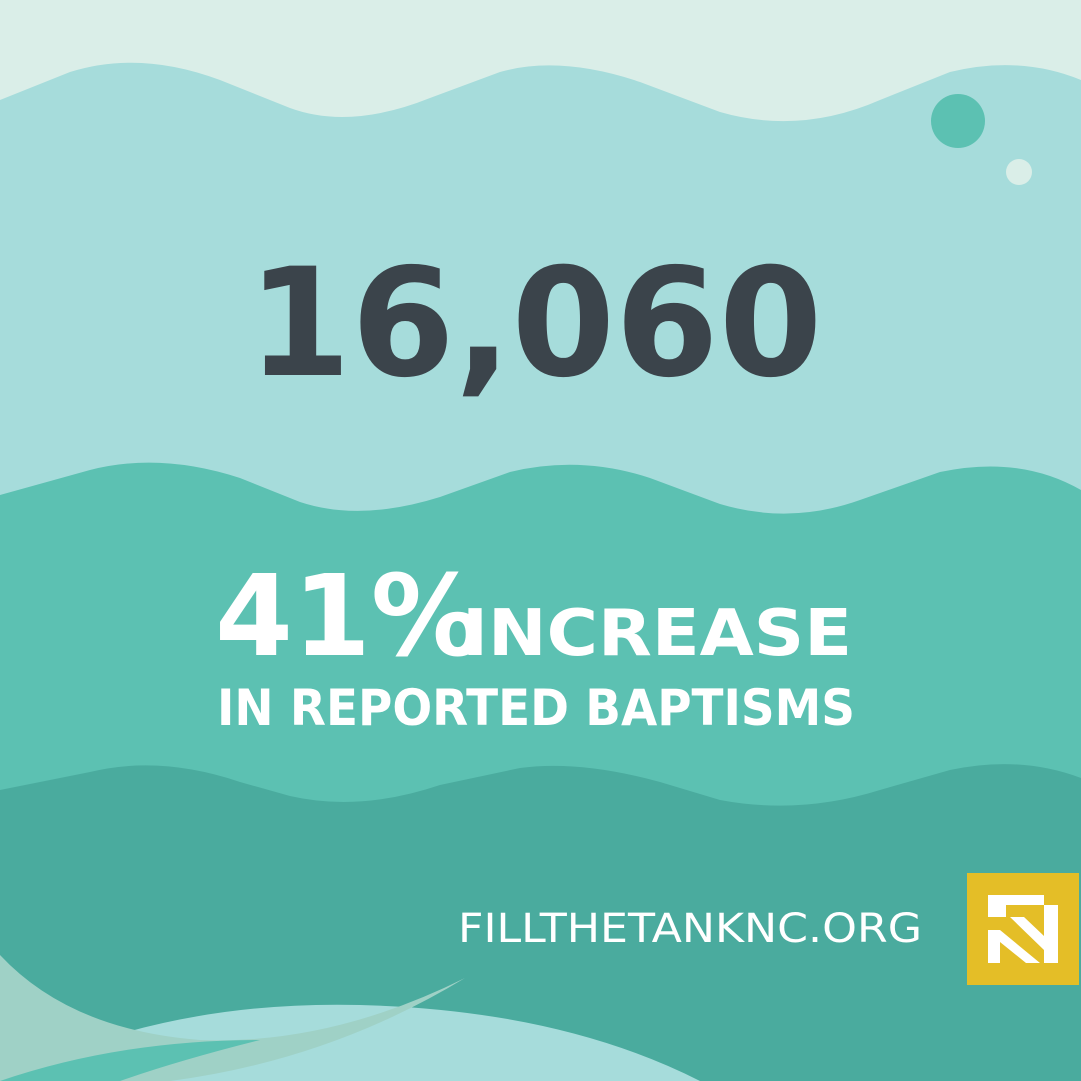 The width and height of the screenshot is (1081, 1081). Describe the element at coordinates (690, 929) in the screenshot. I see `footer-url: FILLTHETANKNC.ORG` at that location.